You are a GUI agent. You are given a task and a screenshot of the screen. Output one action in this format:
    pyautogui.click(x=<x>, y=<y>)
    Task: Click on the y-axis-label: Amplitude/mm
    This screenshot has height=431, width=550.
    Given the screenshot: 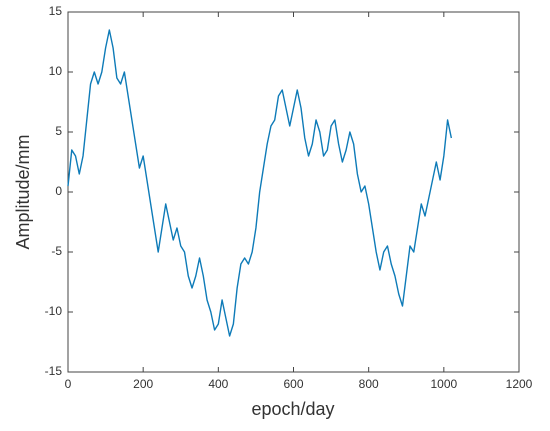 What is the action you would take?
    pyautogui.click(x=23, y=191)
    